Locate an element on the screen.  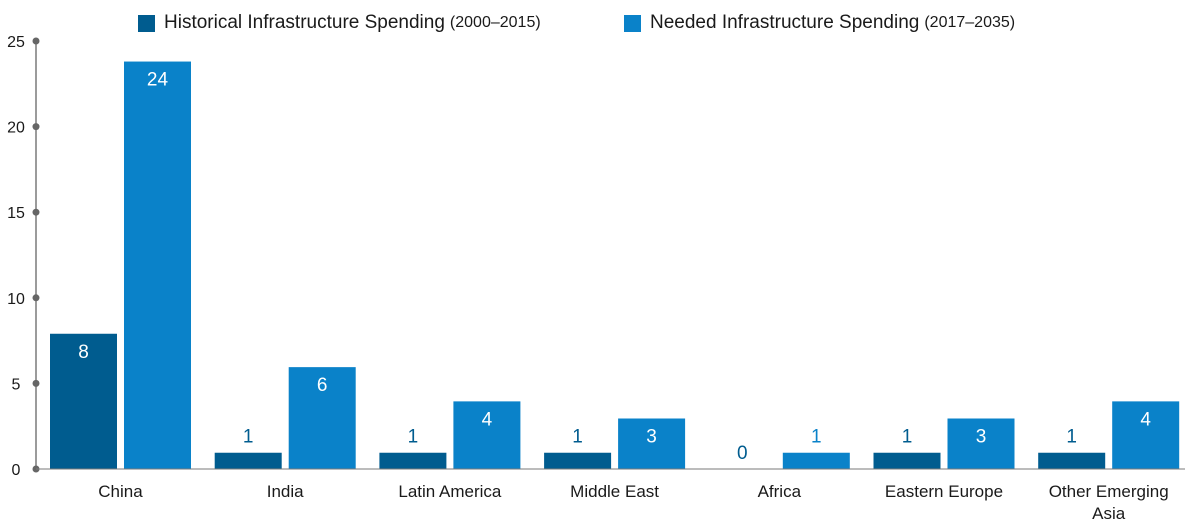
legend-label-historical: Historical Infrastructure Spending is located at coordinates (304, 22).